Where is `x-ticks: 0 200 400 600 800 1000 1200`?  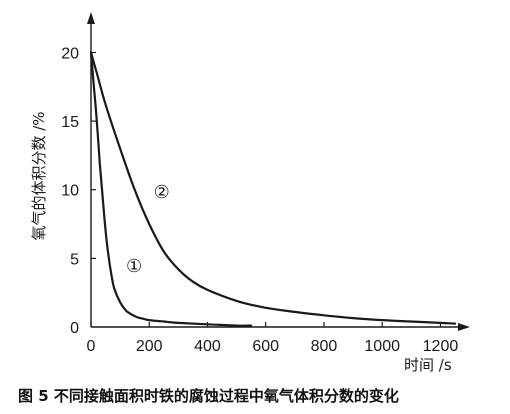 x-ticks: 0 200 400 600 800 1000 1200 is located at coordinates (273, 338).